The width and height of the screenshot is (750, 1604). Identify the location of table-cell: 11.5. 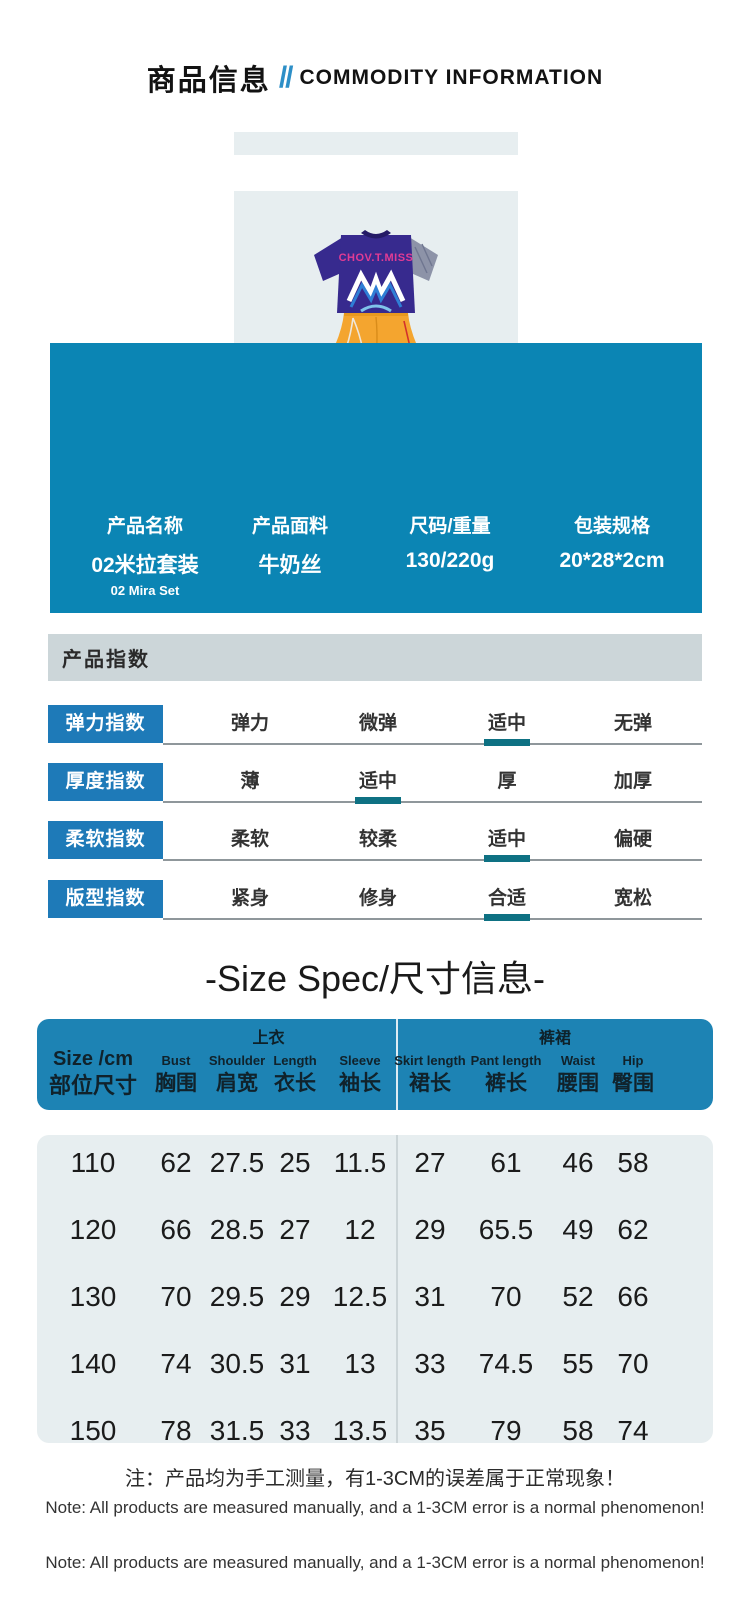
(360, 1162).